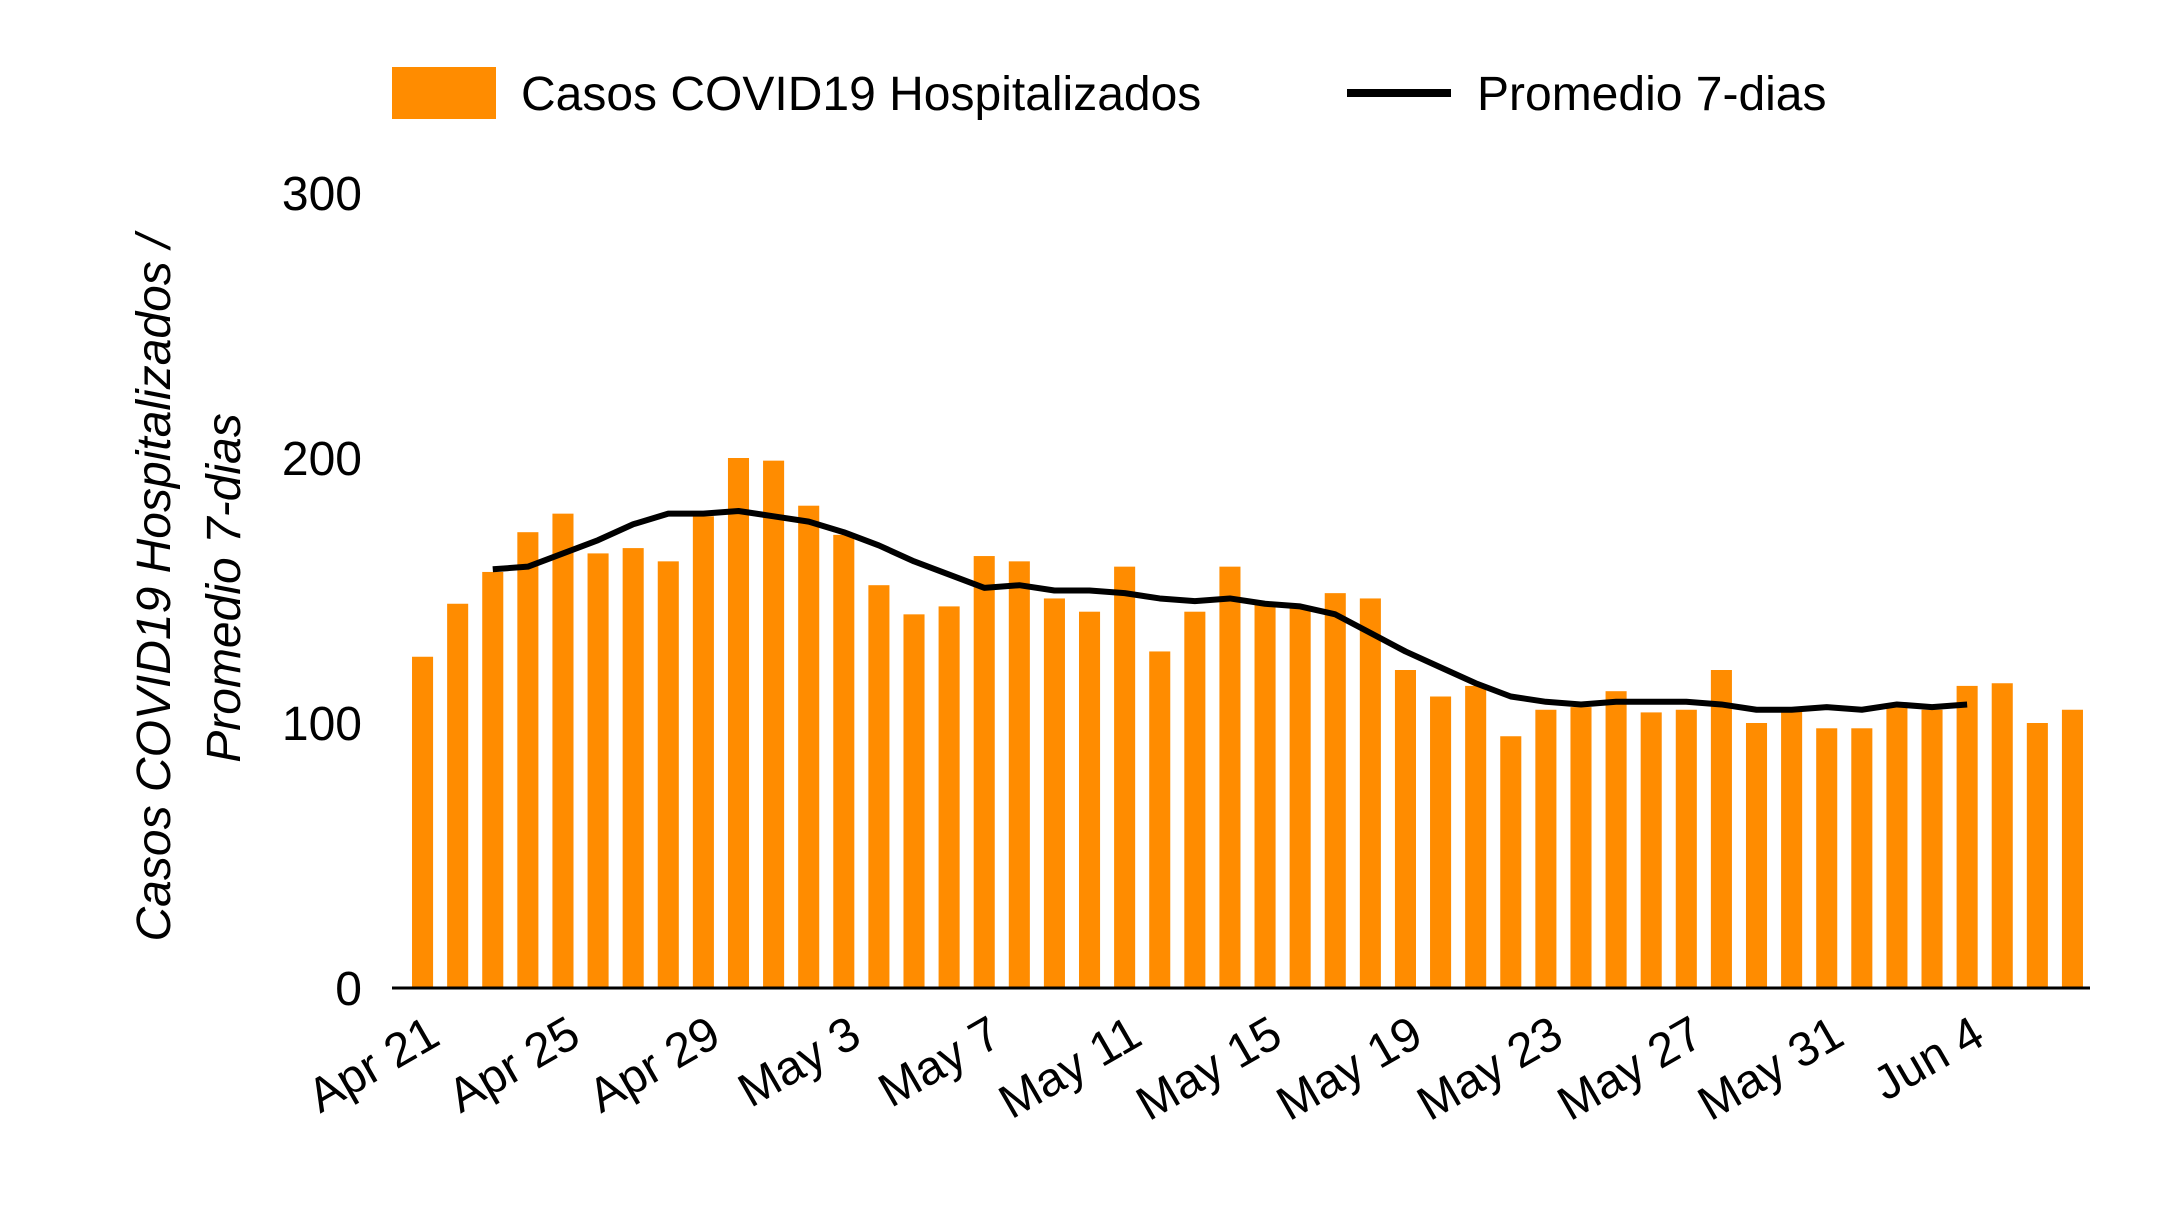  I want to click on line, so click(1230, 610).